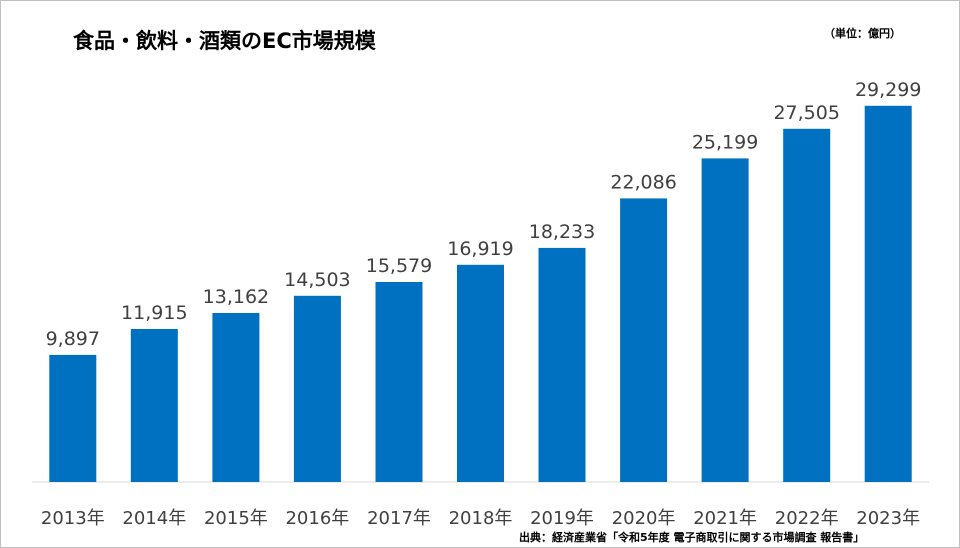 This screenshot has width=960, height=548. What do you see at coordinates (644, 518) in the screenshot?
I see `x-tick-label-7: 2020年` at bounding box center [644, 518].